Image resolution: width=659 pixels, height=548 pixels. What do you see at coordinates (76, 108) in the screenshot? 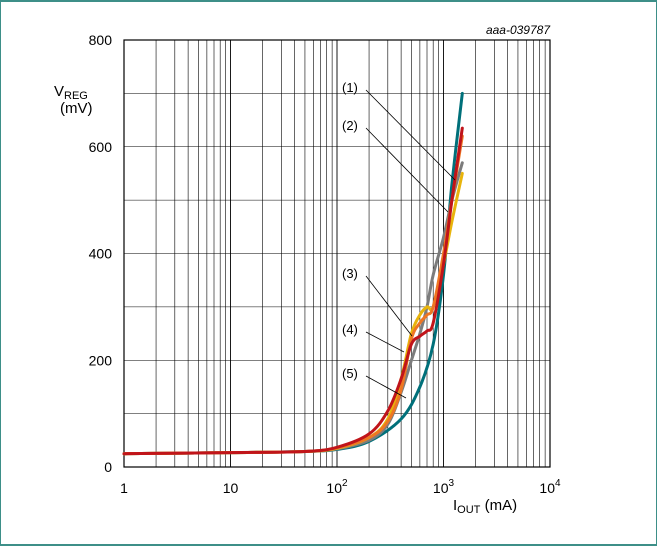
I see `y-axis-unit: (mV)` at bounding box center [76, 108].